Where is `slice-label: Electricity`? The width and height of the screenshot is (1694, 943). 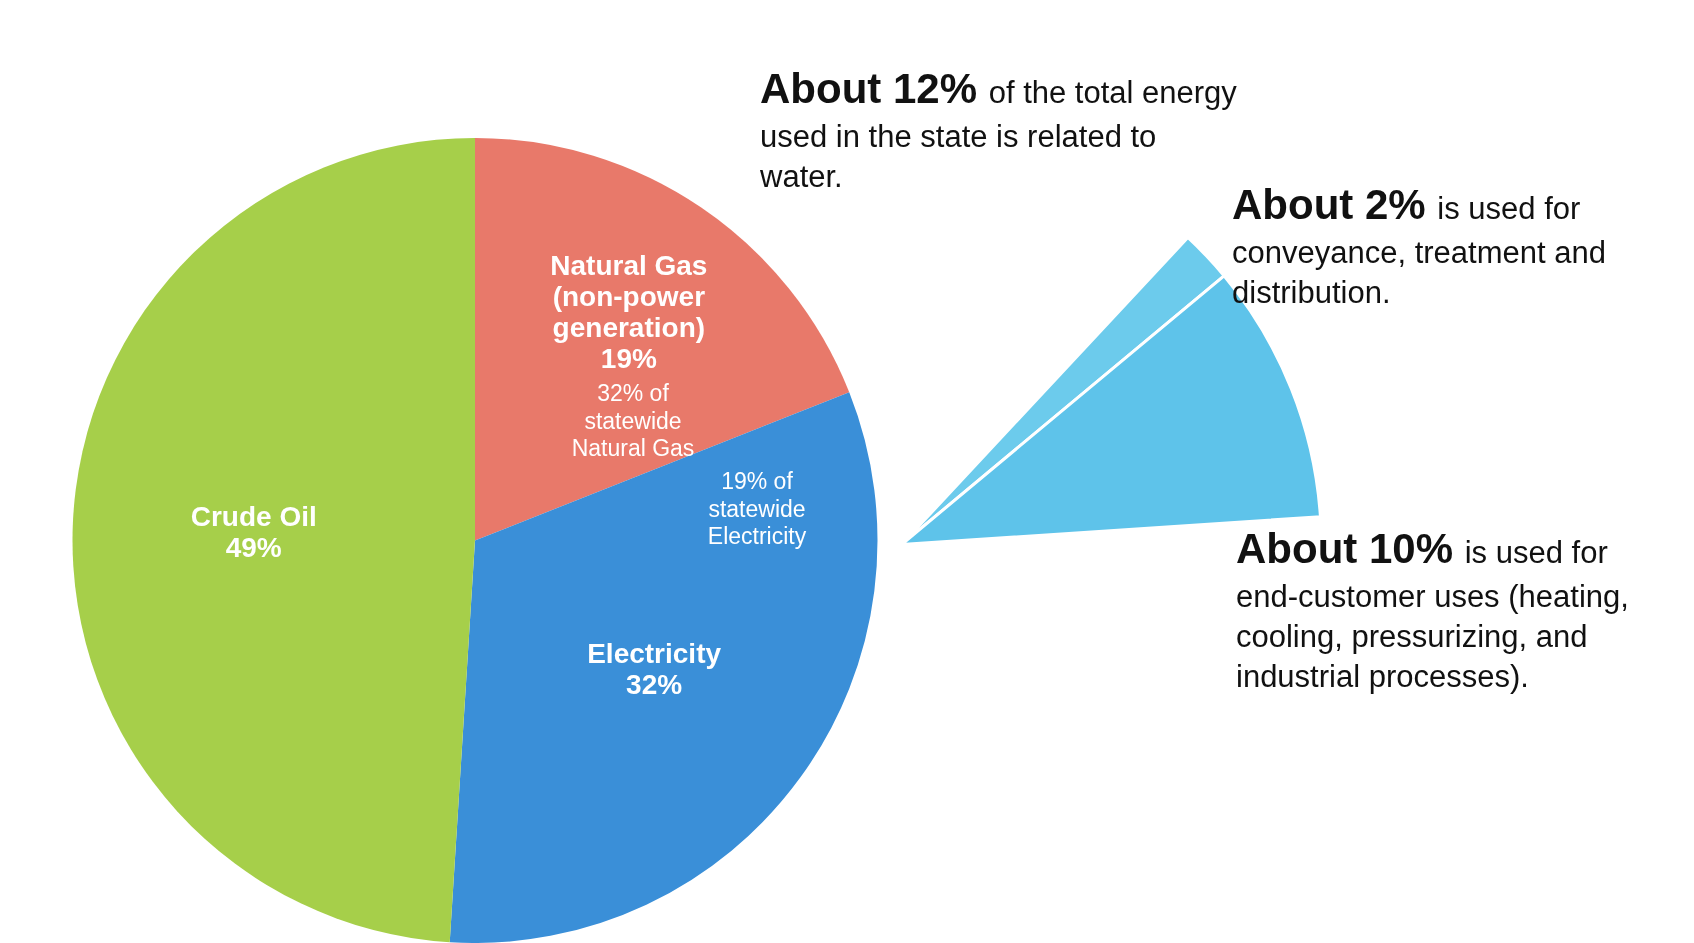
slice-label: Electricity is located at coordinates (654, 653).